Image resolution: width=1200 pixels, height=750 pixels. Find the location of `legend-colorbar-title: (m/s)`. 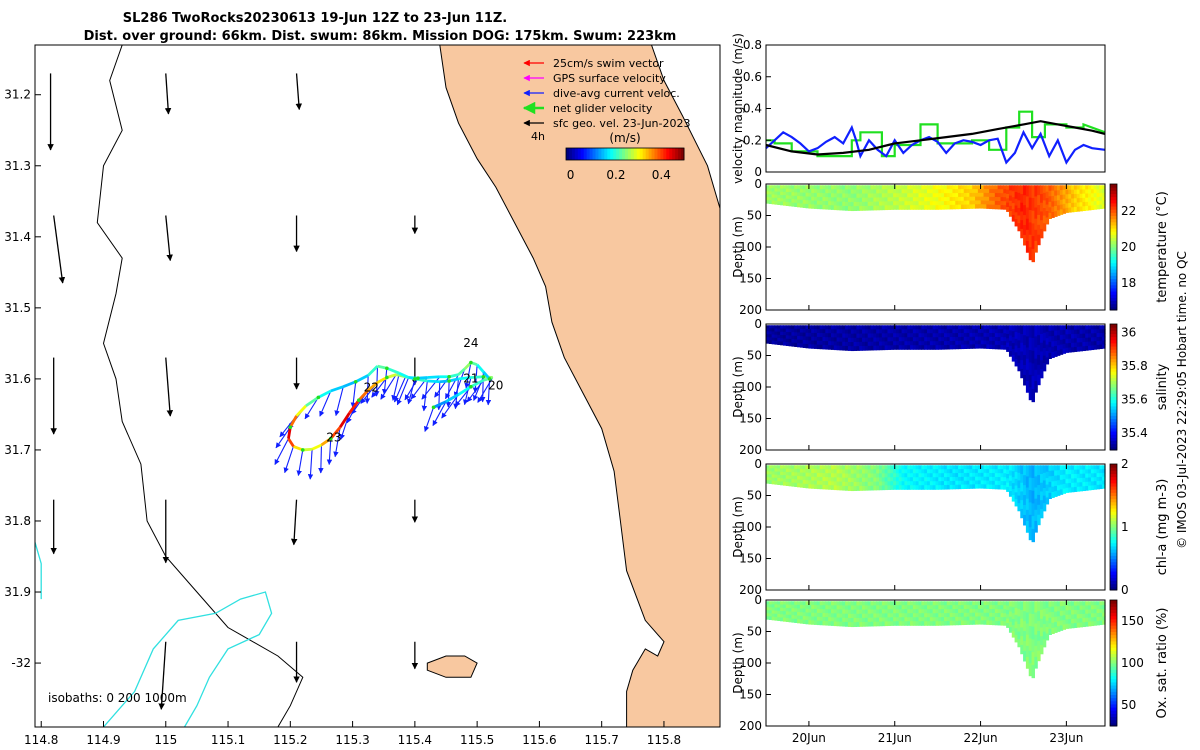

legend-colorbar-title: (m/s) is located at coordinates (624, 138).